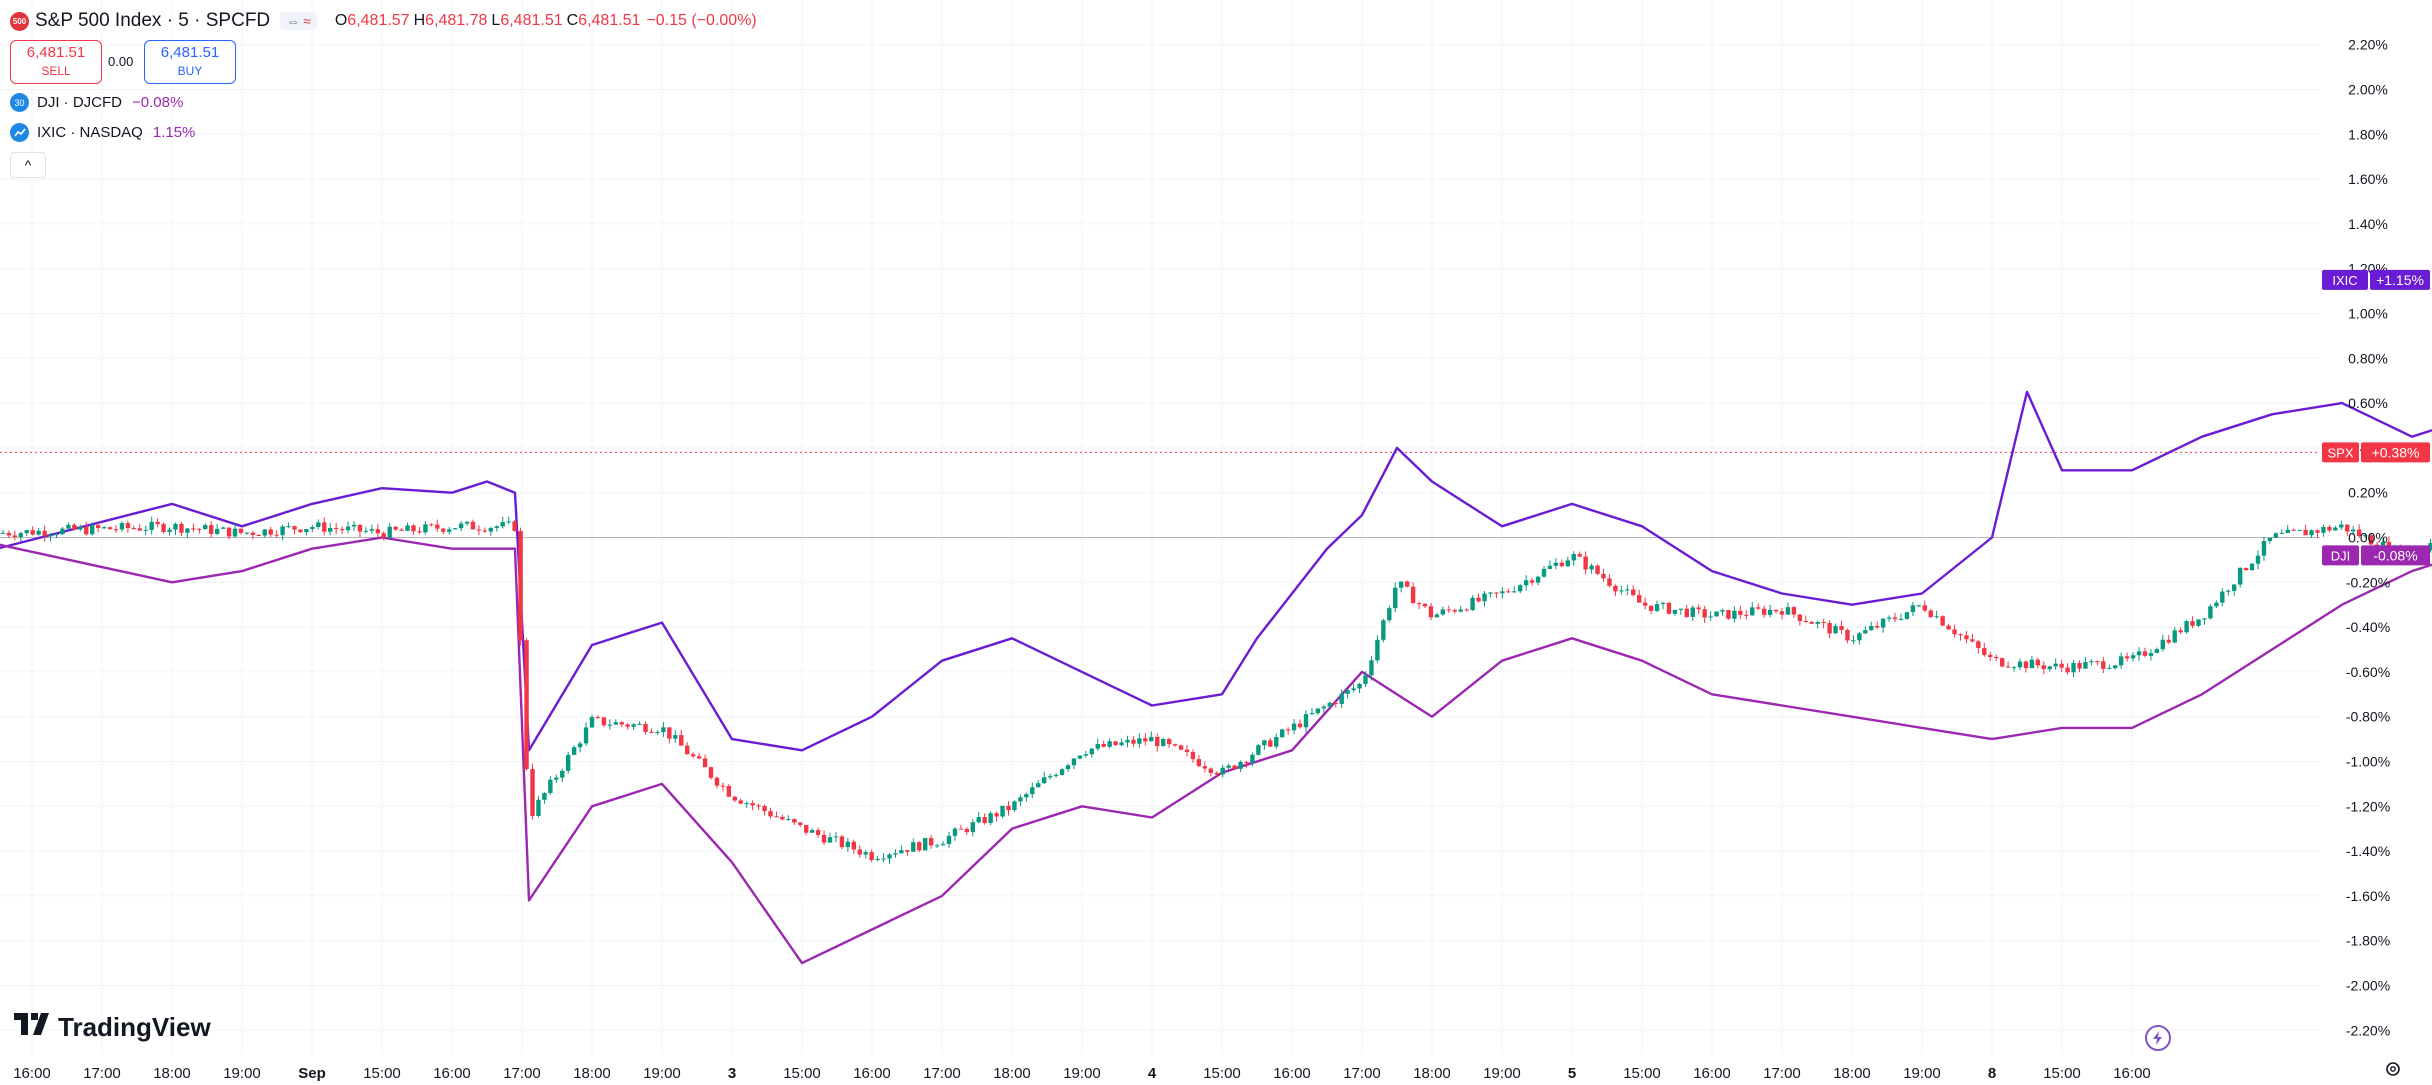 This screenshot has width=2432, height=1085. I want to click on buy-button: 6,481.51 BUY, so click(190, 62).